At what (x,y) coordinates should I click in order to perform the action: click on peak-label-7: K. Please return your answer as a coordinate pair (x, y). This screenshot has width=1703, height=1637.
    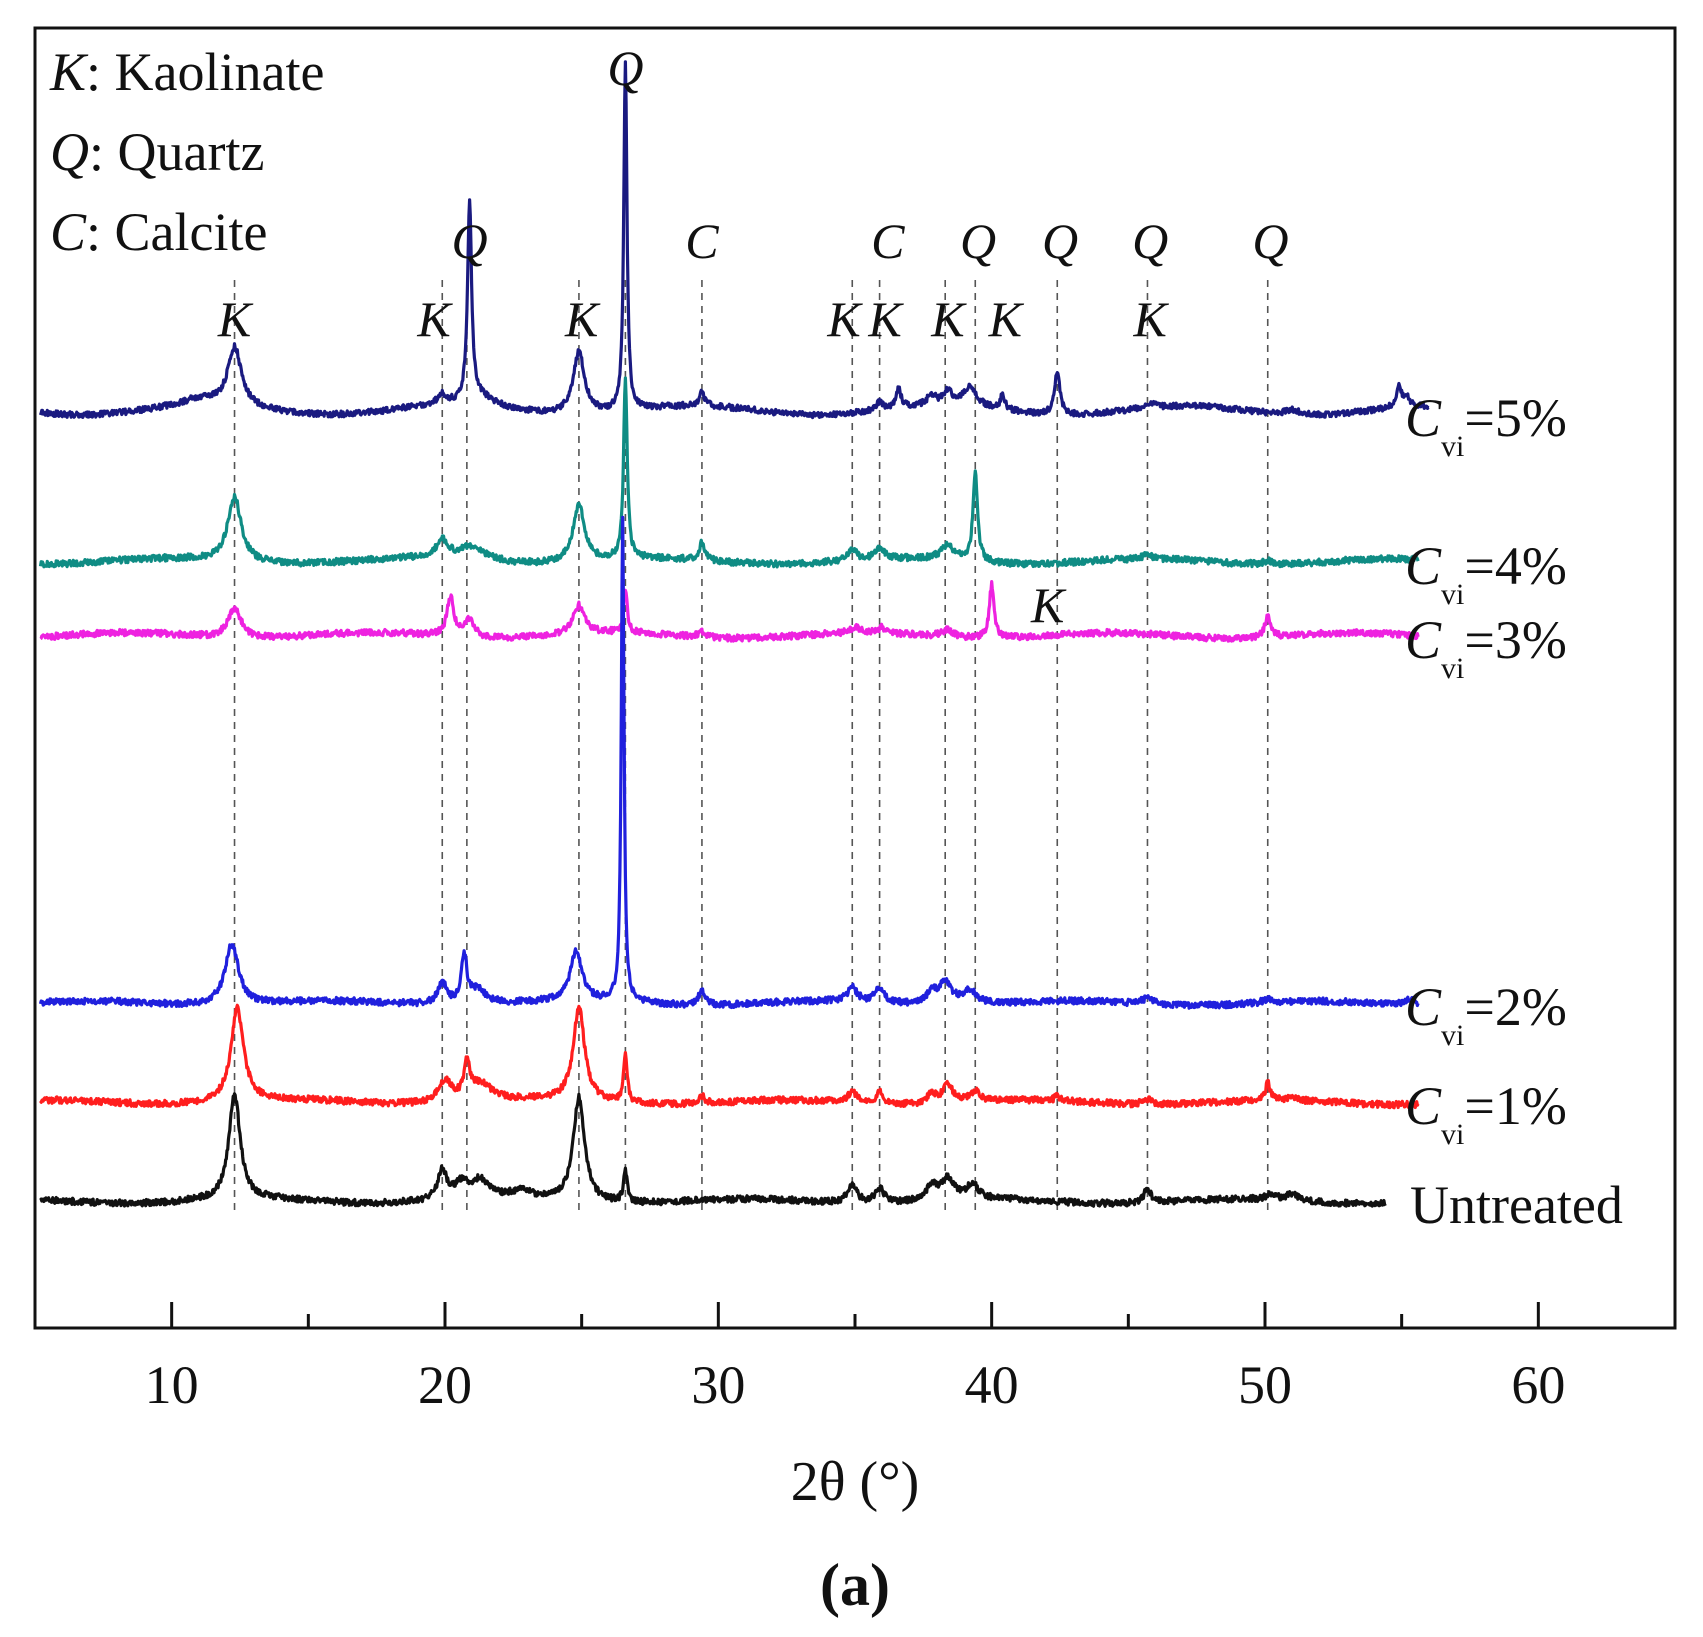
    Looking at the image, I should click on (885, 319).